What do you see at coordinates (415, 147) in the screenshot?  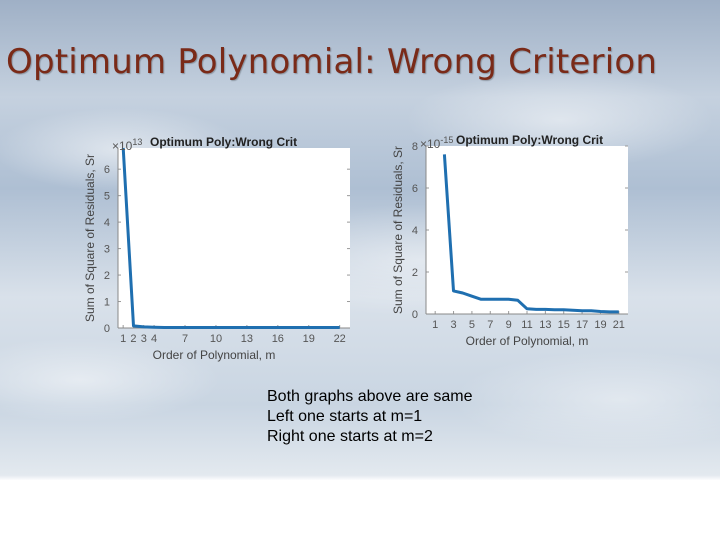 I see `y-tick-label: 8` at bounding box center [415, 147].